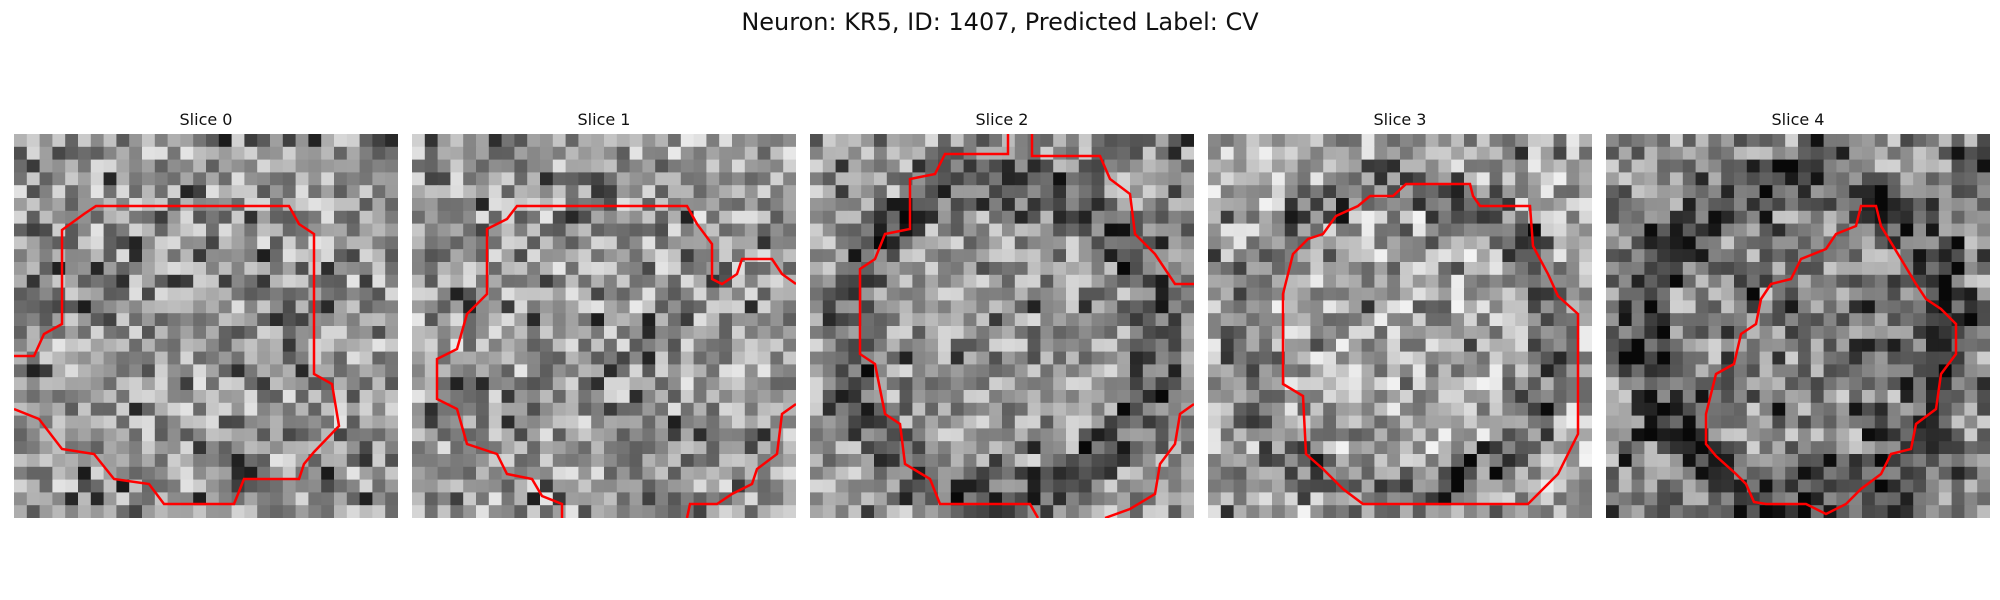 The image size is (2000, 600). Describe the element at coordinates (1002, 119) in the screenshot. I see `slice-title-2: Slice 2` at that location.